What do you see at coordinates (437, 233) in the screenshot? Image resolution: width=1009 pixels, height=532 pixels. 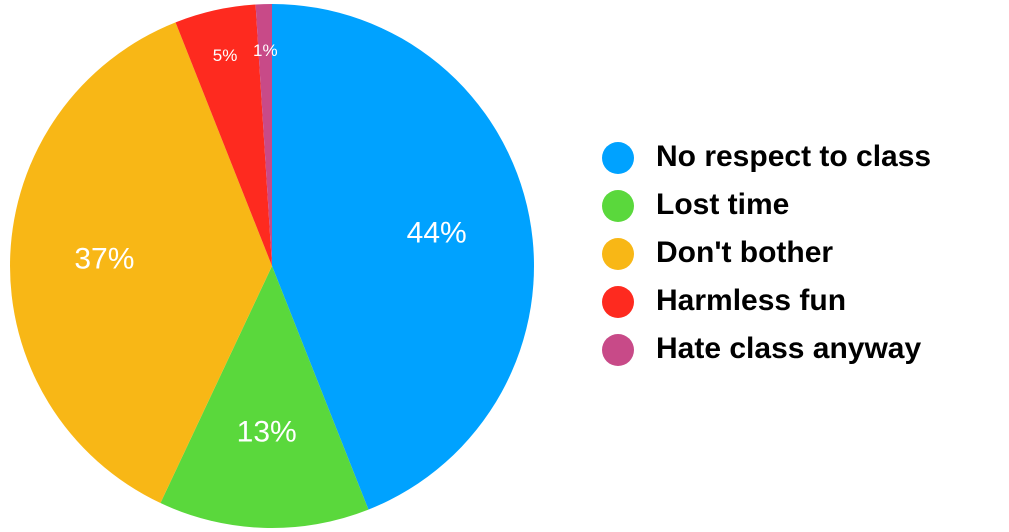 I see `slice-label-no-respect-to-class: 44%` at bounding box center [437, 233].